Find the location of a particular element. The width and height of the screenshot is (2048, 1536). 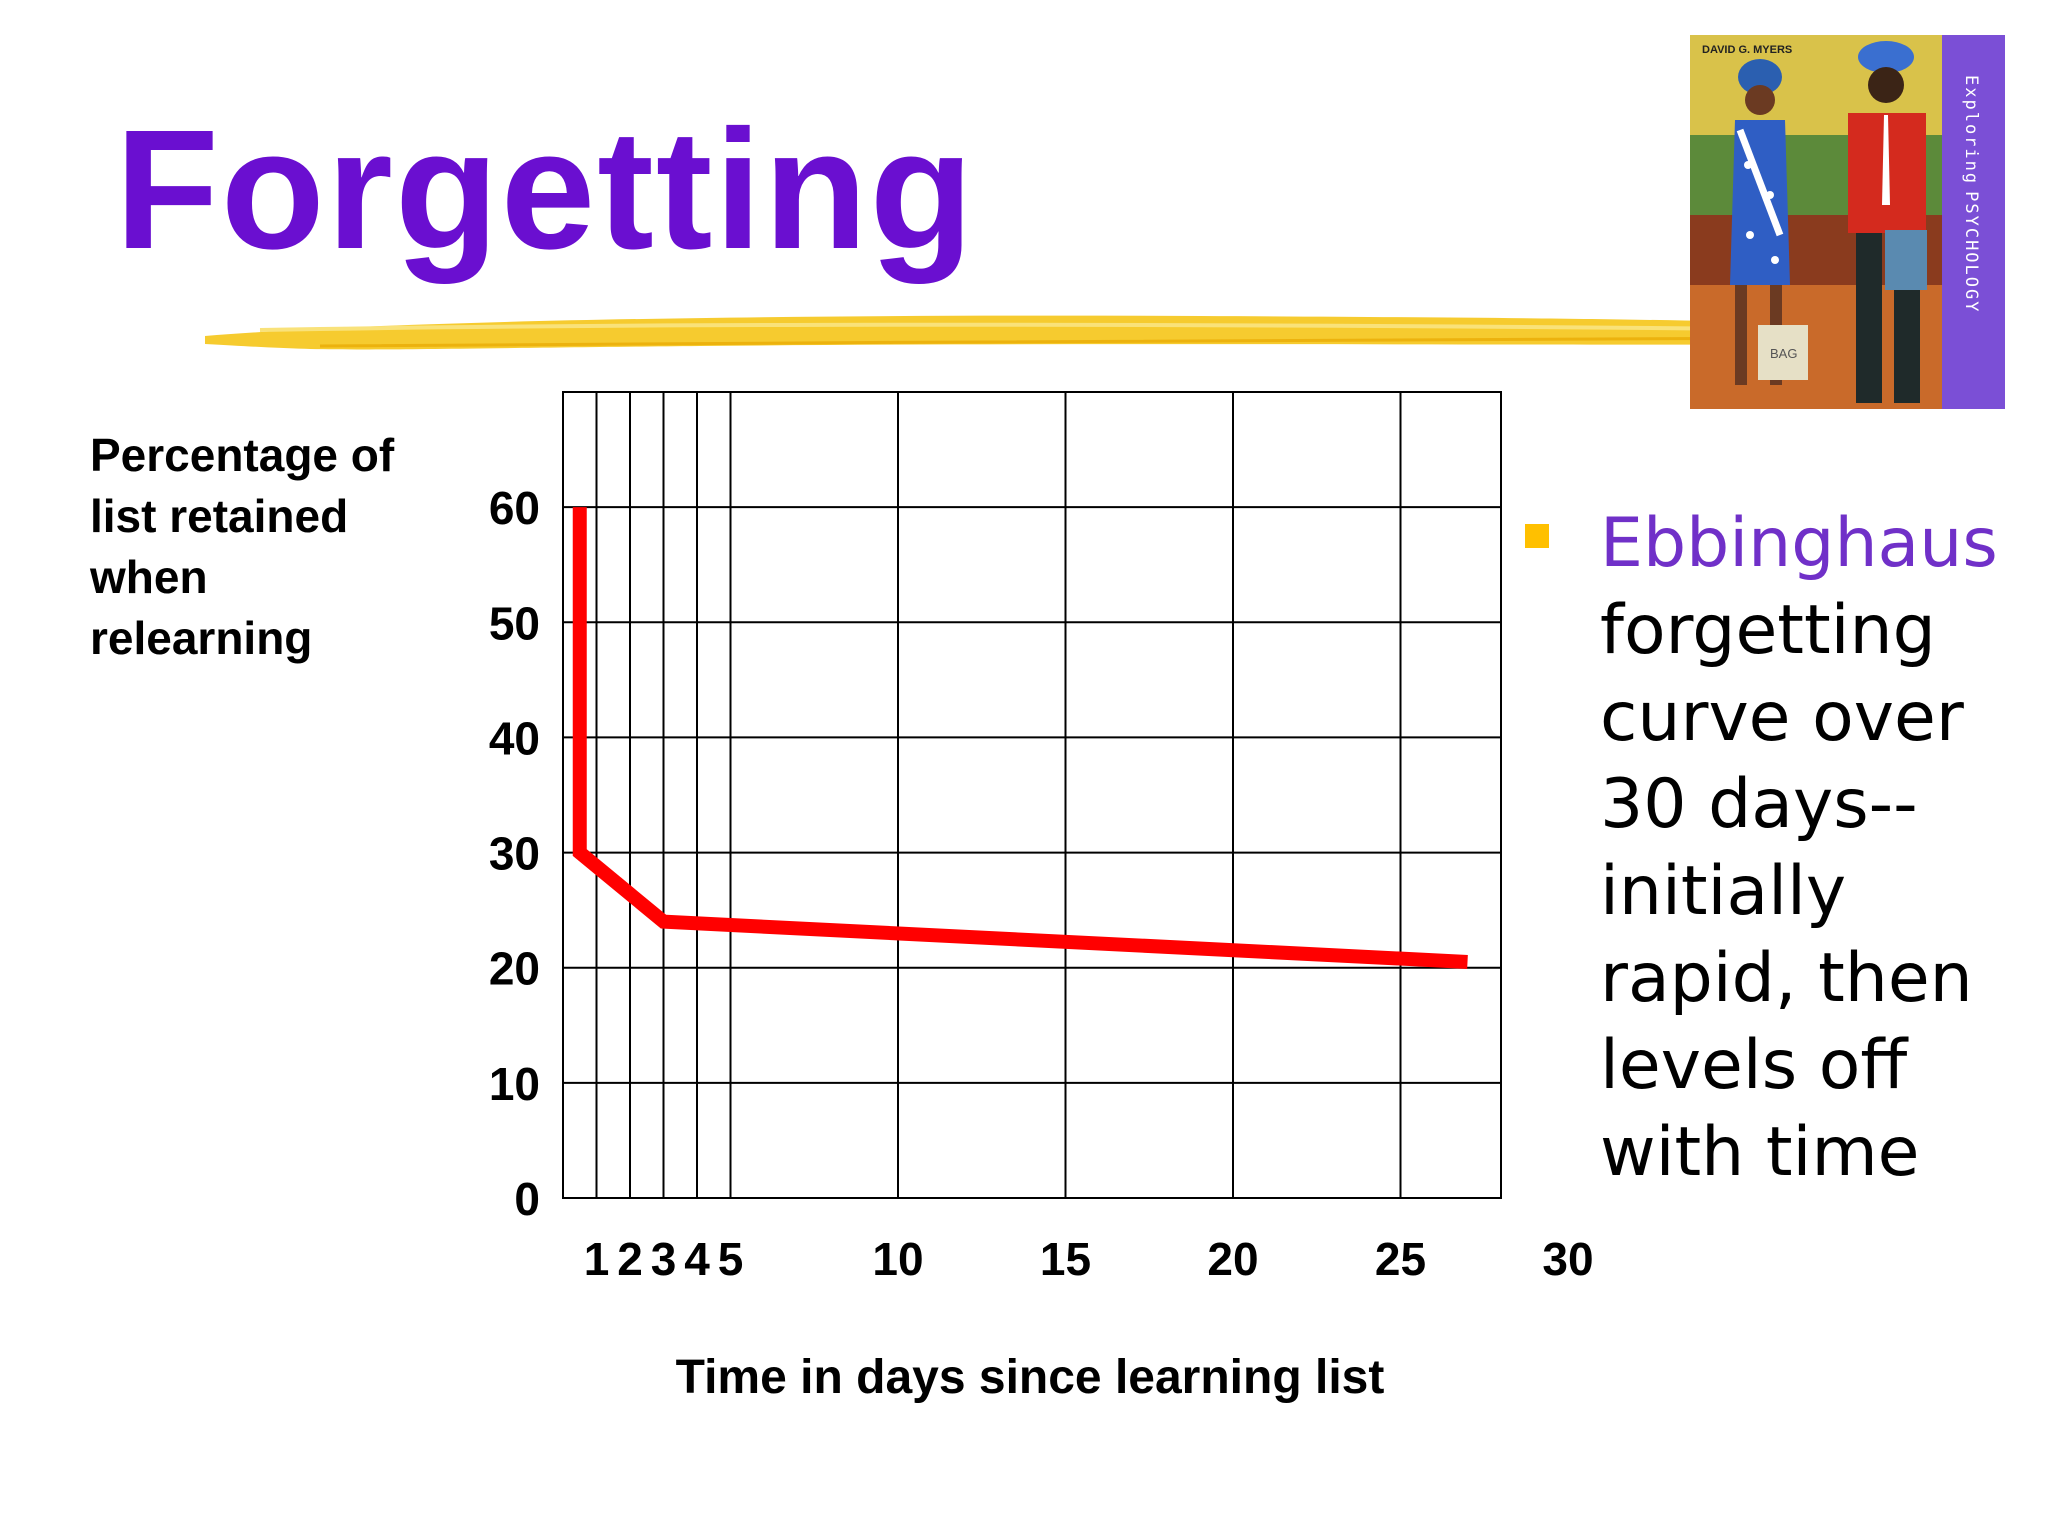

book-cover-image: DAVID G. MYERS ExploringPSYCHOLOGY BAG is located at coordinates (1847, 222).